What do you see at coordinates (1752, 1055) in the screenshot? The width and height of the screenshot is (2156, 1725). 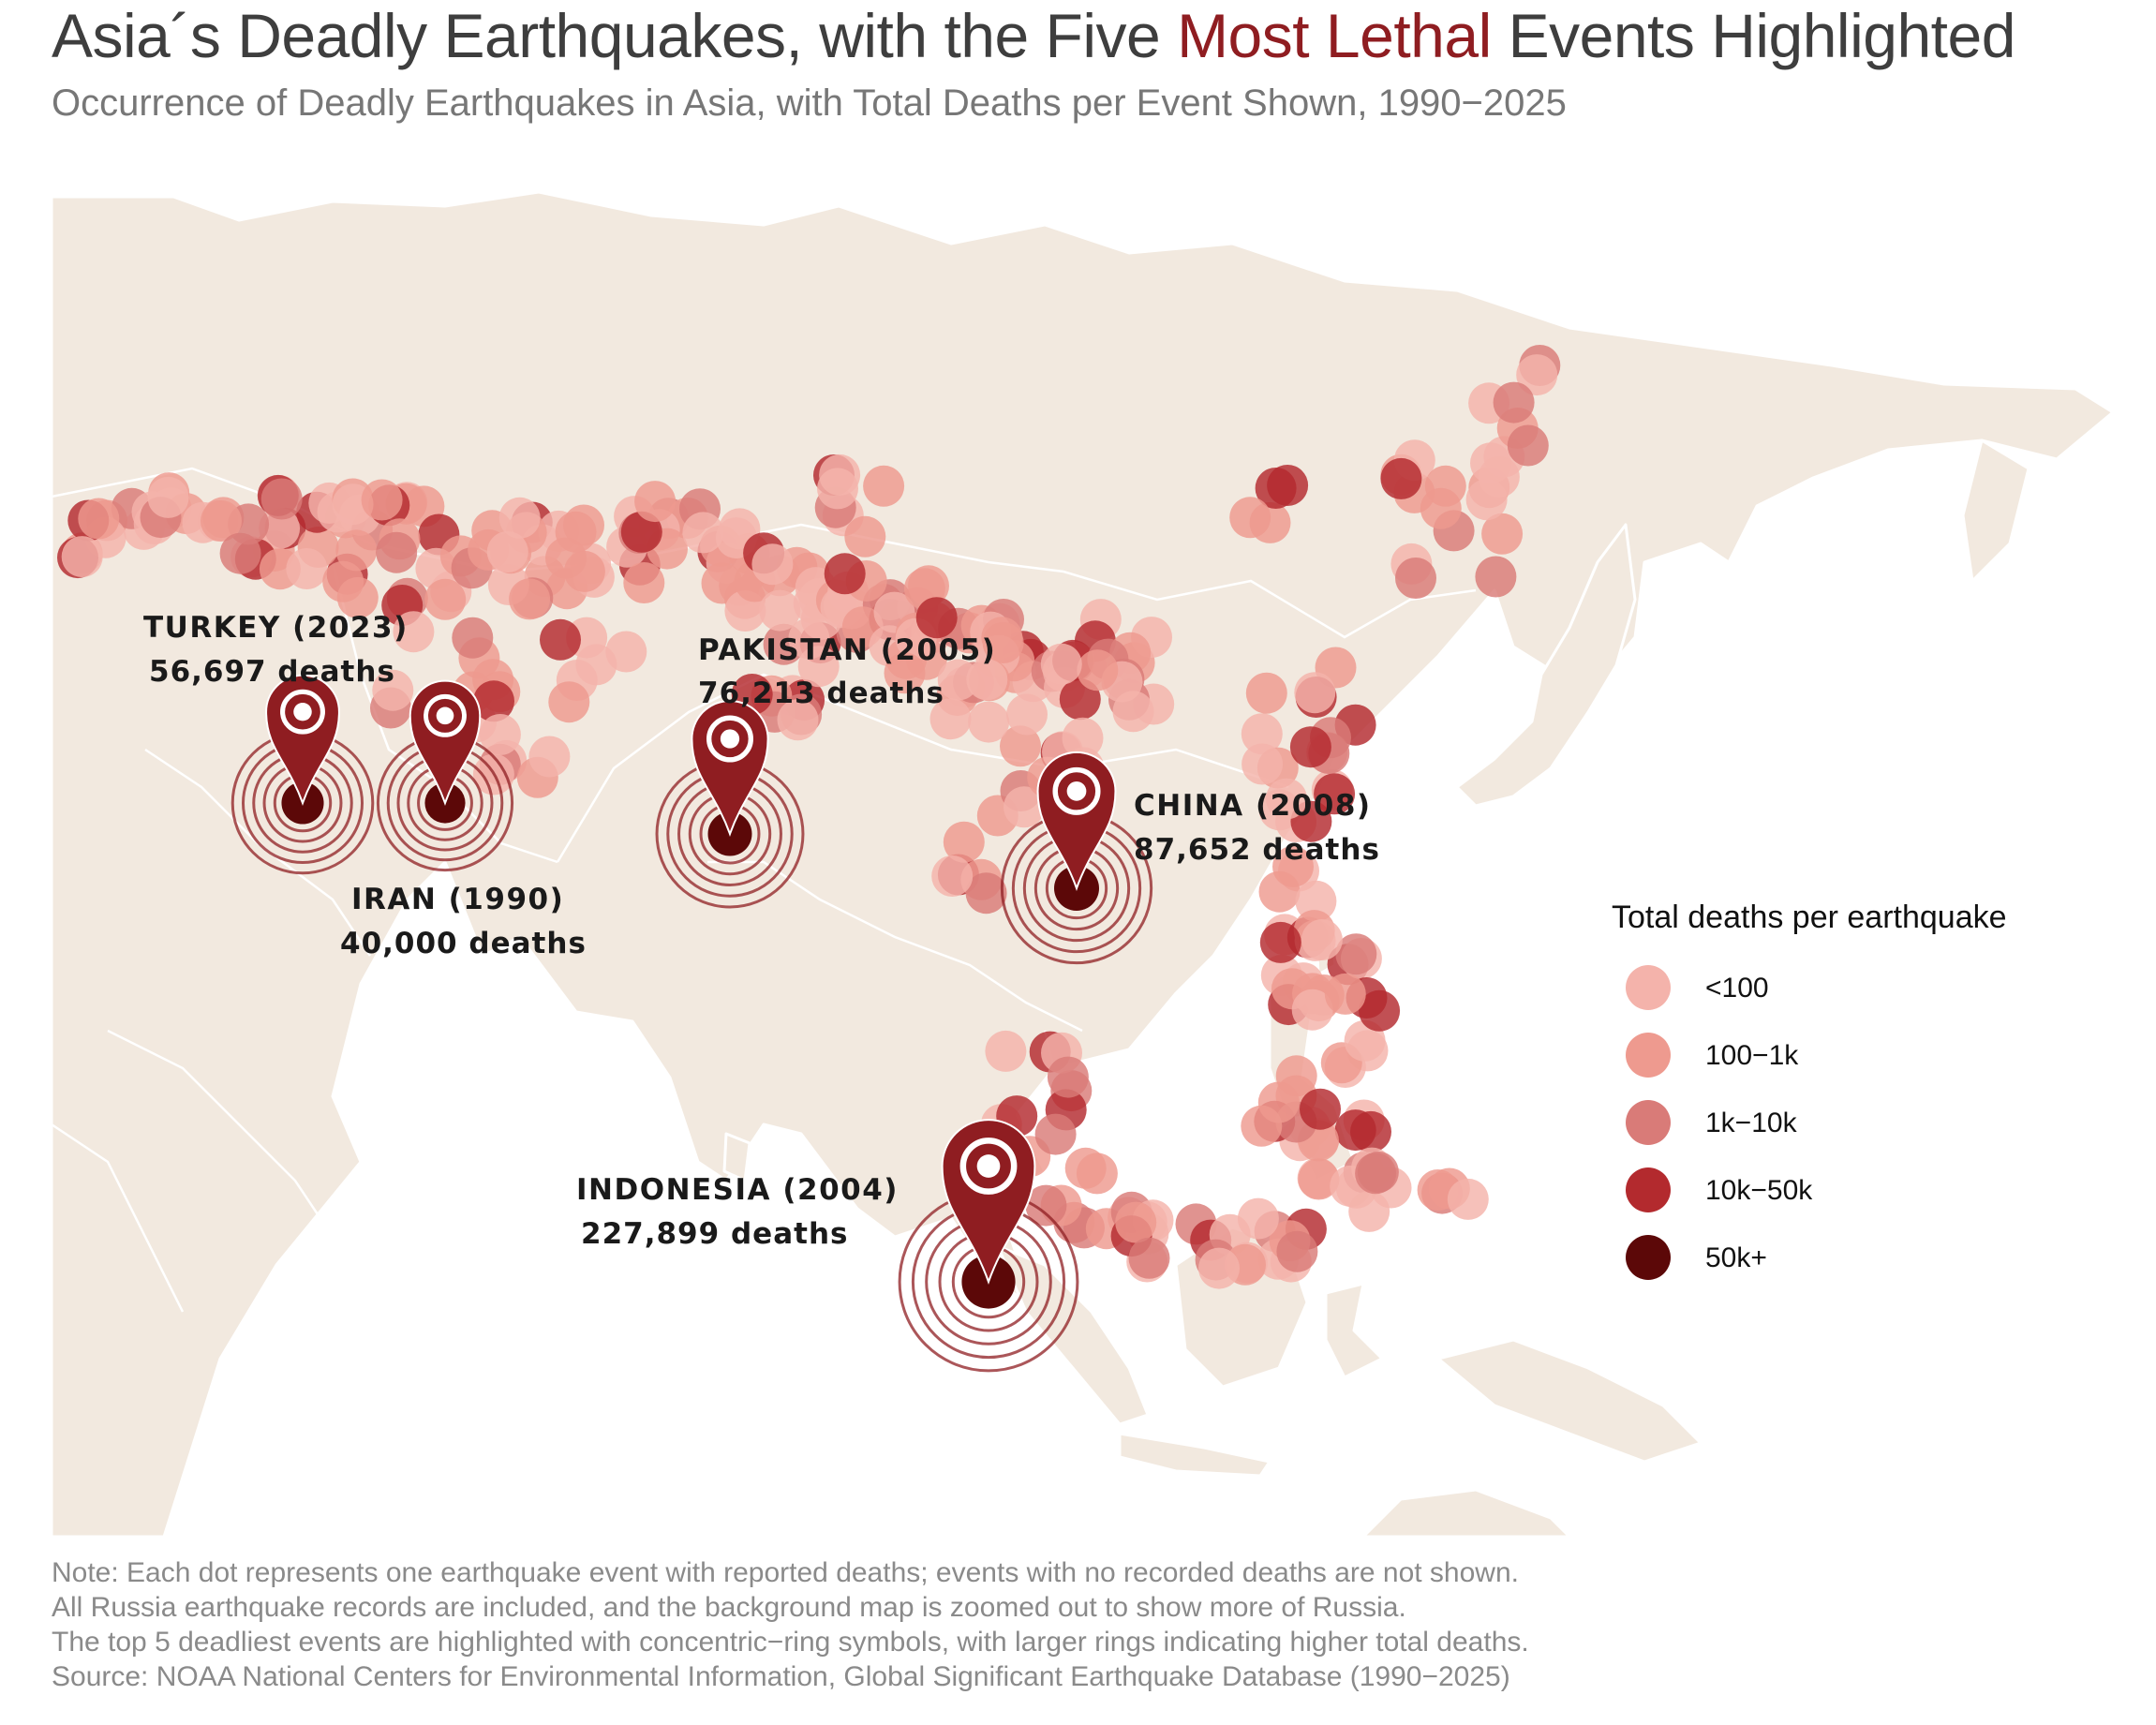 I see `legend-label: 100−1k` at bounding box center [1752, 1055].